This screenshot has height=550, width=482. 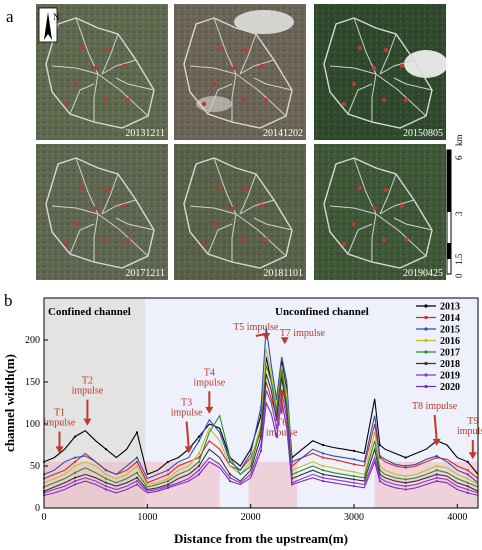 What do you see at coordinates (261, 538) in the screenshot?
I see `x-axis-label: Distance from the upstream(m)` at bounding box center [261, 538].